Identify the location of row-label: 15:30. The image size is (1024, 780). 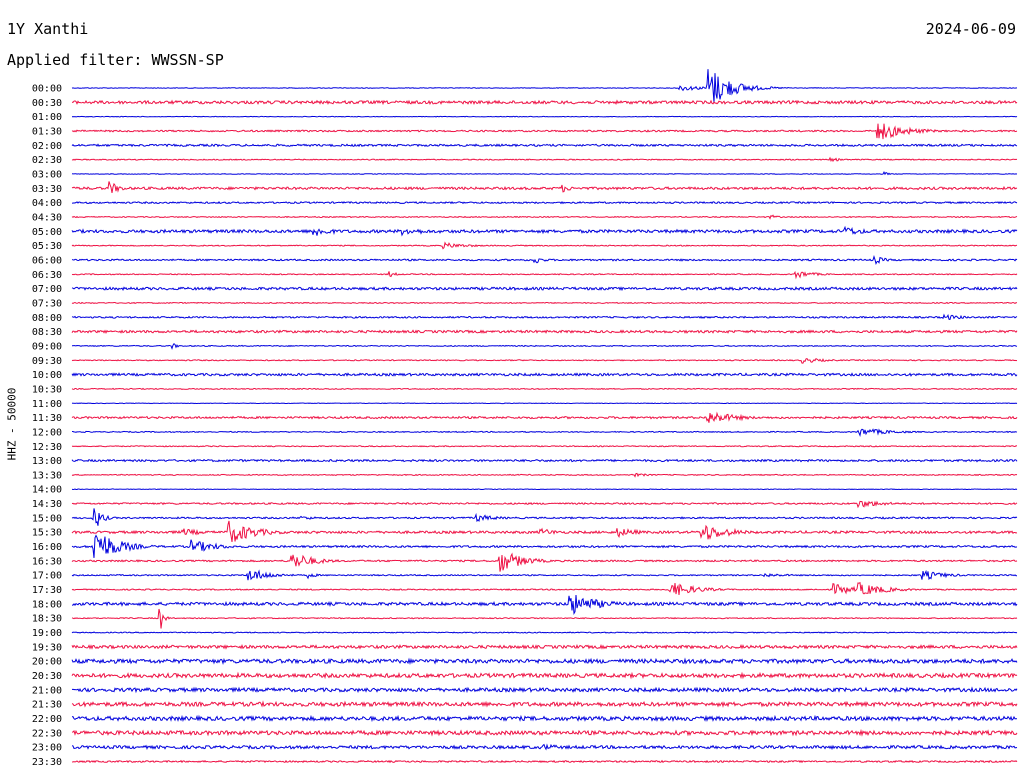
(47, 533).